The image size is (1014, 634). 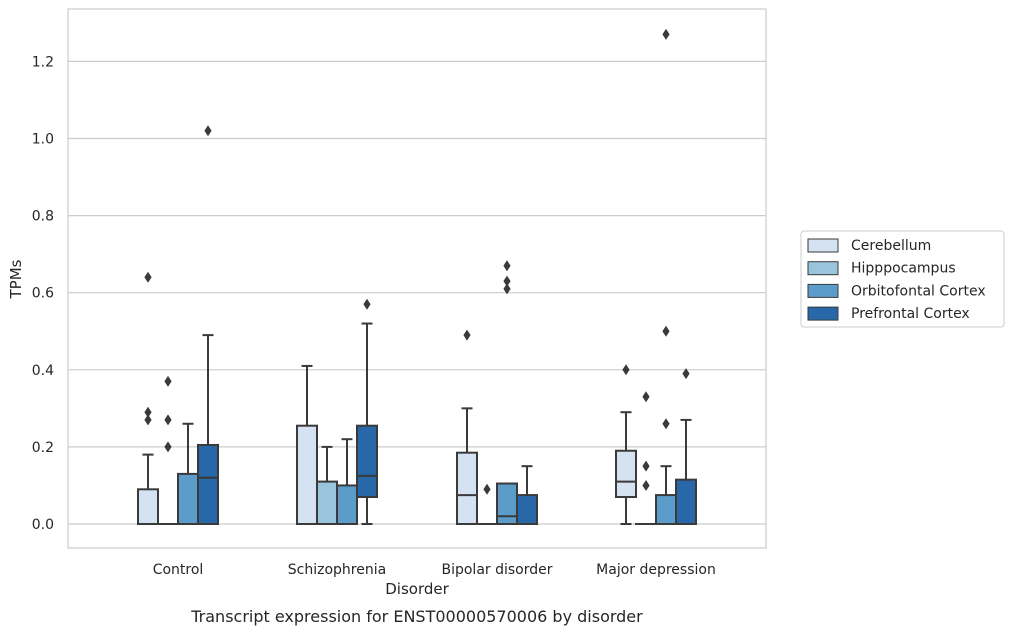 What do you see at coordinates (496, 570) in the screenshot?
I see `x-tick-label: Bipolar disorder` at bounding box center [496, 570].